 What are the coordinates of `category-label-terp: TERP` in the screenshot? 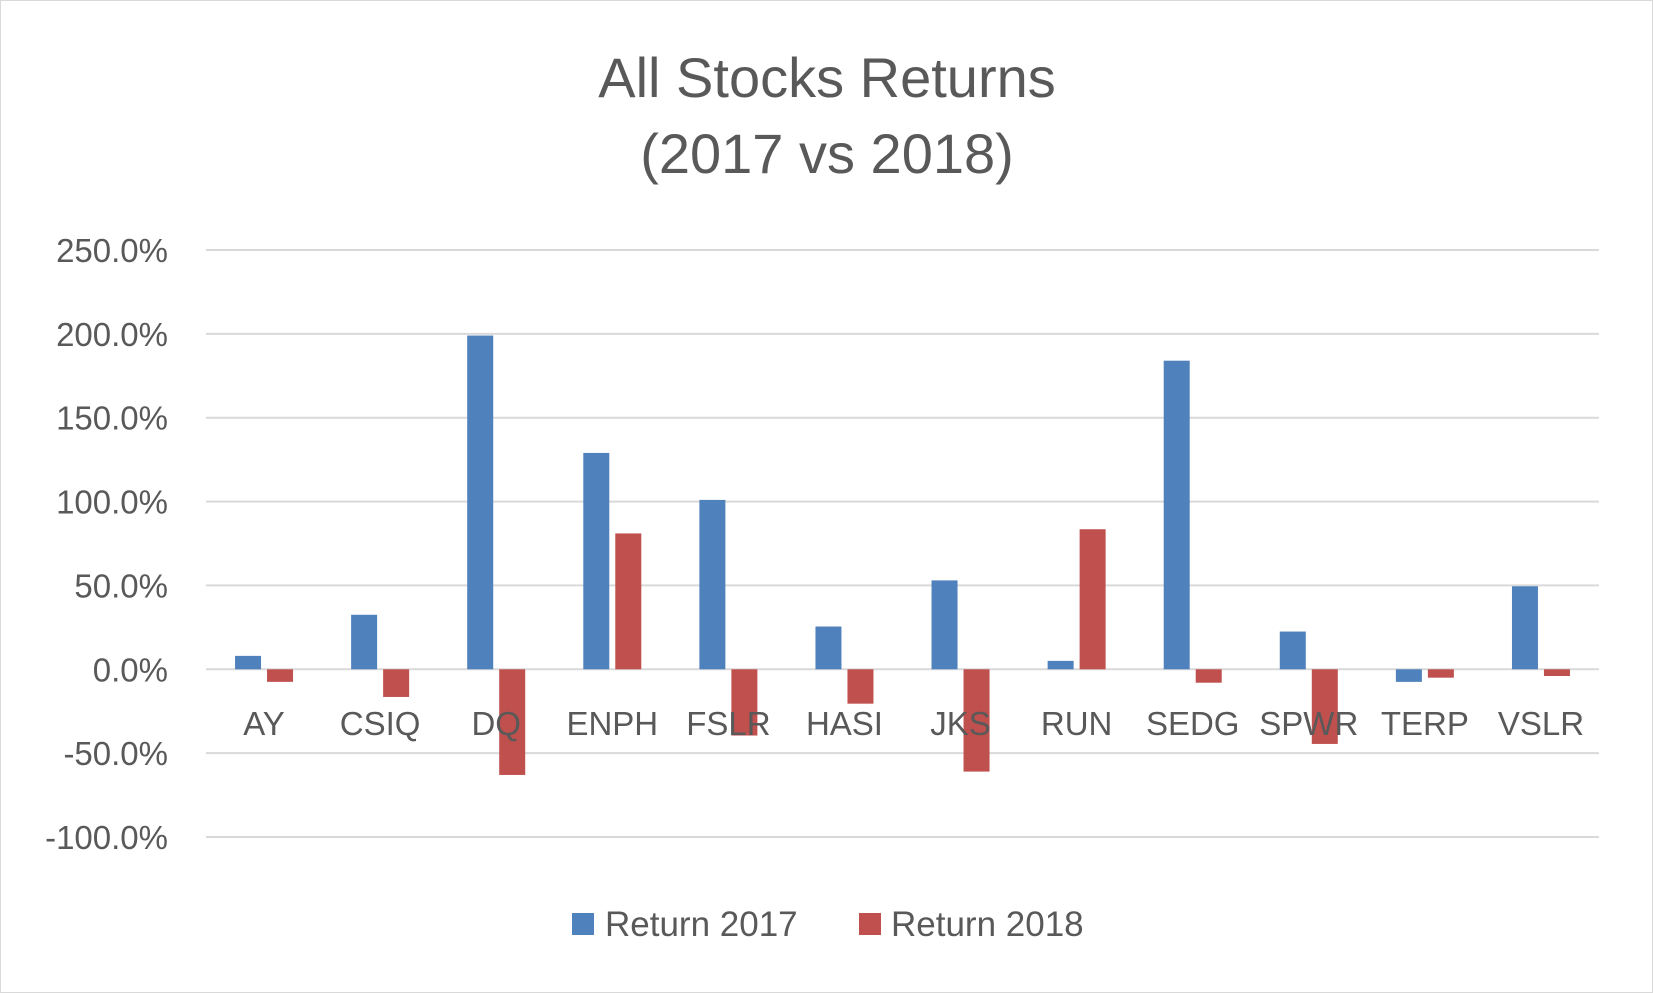 It's located at (1425, 723).